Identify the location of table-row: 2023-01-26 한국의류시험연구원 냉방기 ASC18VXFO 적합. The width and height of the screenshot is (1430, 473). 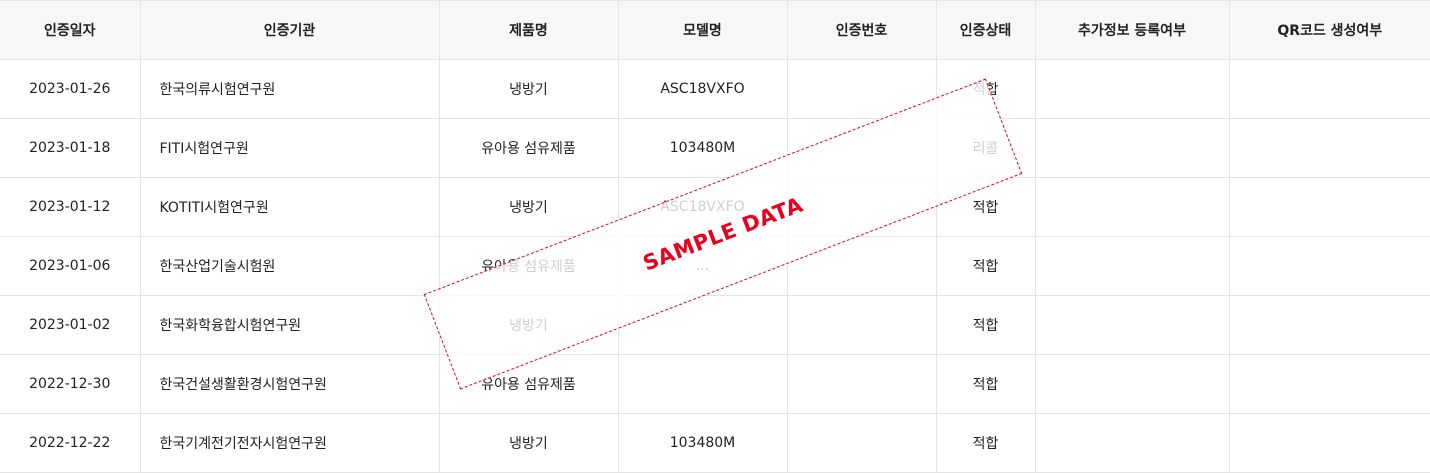
(715, 89).